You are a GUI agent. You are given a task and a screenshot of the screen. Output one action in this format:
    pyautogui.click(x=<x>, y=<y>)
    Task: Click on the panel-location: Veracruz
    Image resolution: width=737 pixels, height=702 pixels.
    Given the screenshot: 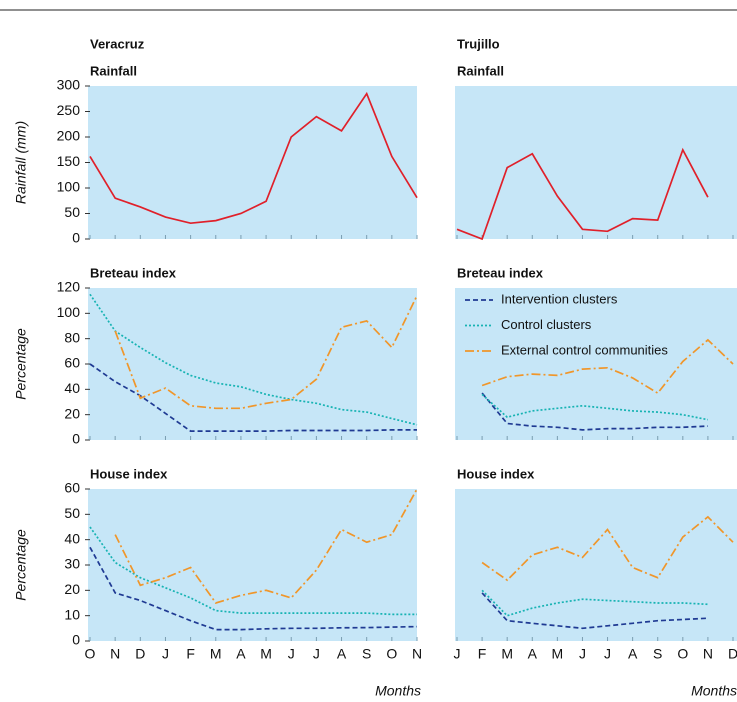 What is the action you would take?
    pyautogui.click(x=117, y=43)
    